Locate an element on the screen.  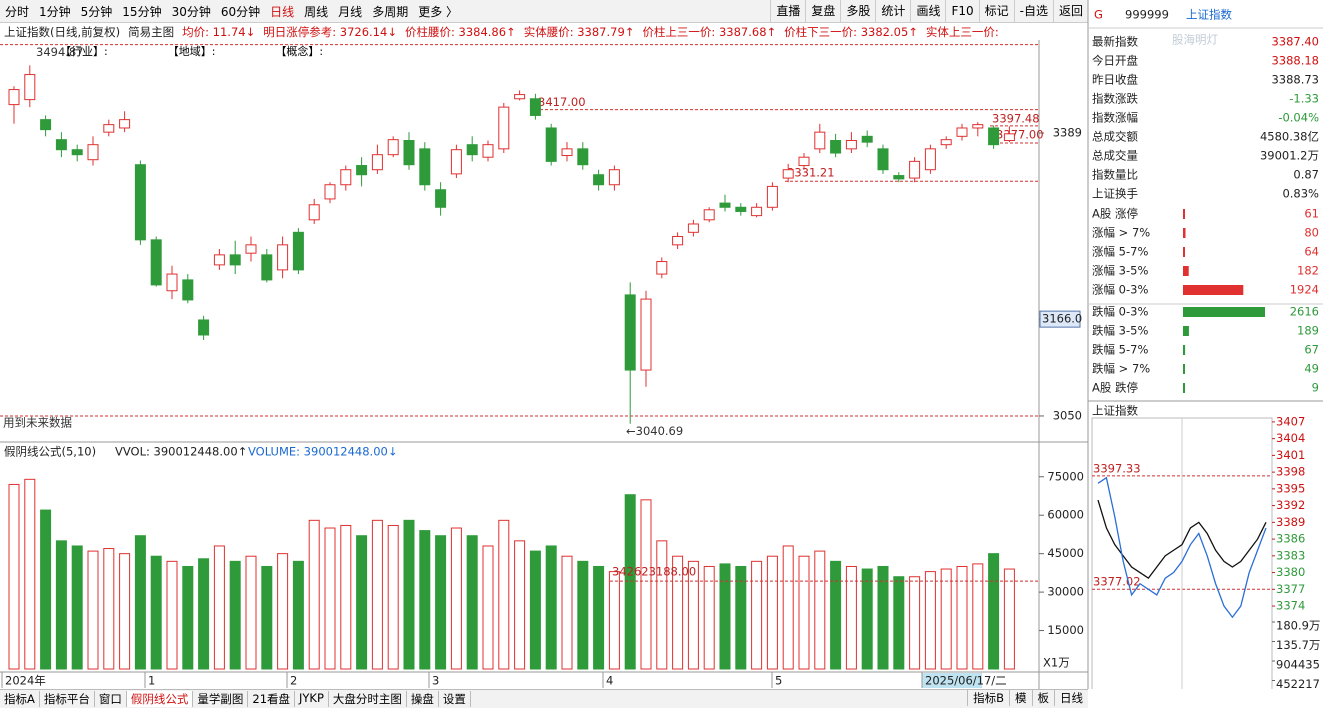
tab: 量学副图 is located at coordinates (221, 699).